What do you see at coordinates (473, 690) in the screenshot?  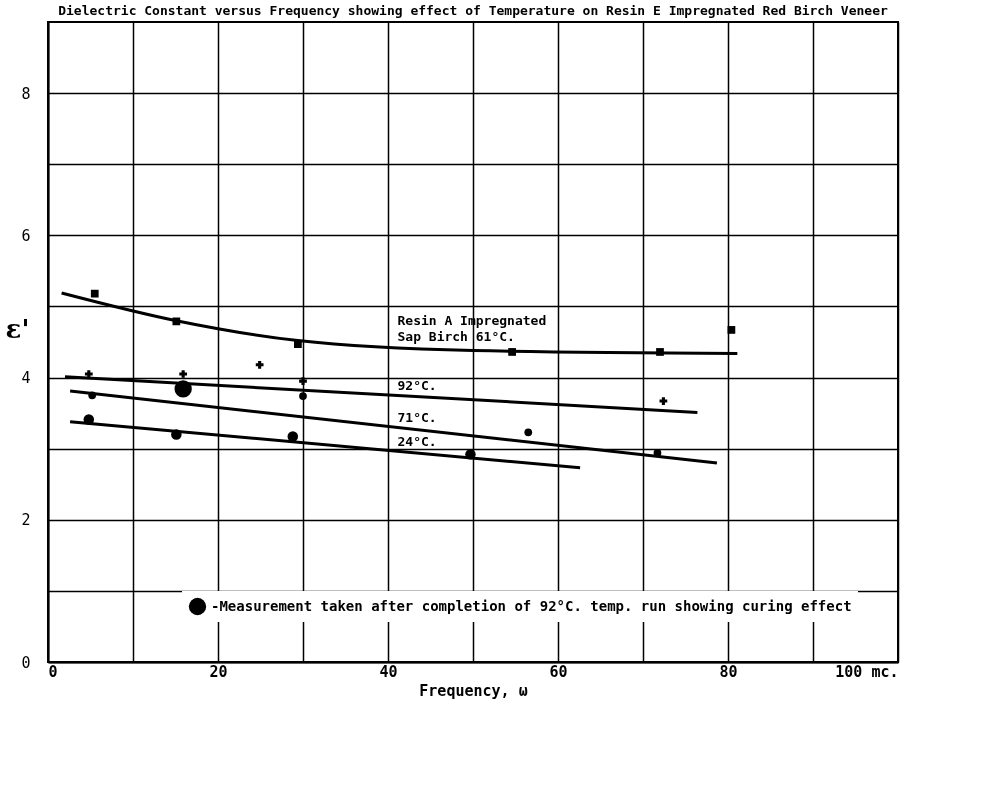 I see `x-axis-title: Frequency, ω` at bounding box center [473, 690].